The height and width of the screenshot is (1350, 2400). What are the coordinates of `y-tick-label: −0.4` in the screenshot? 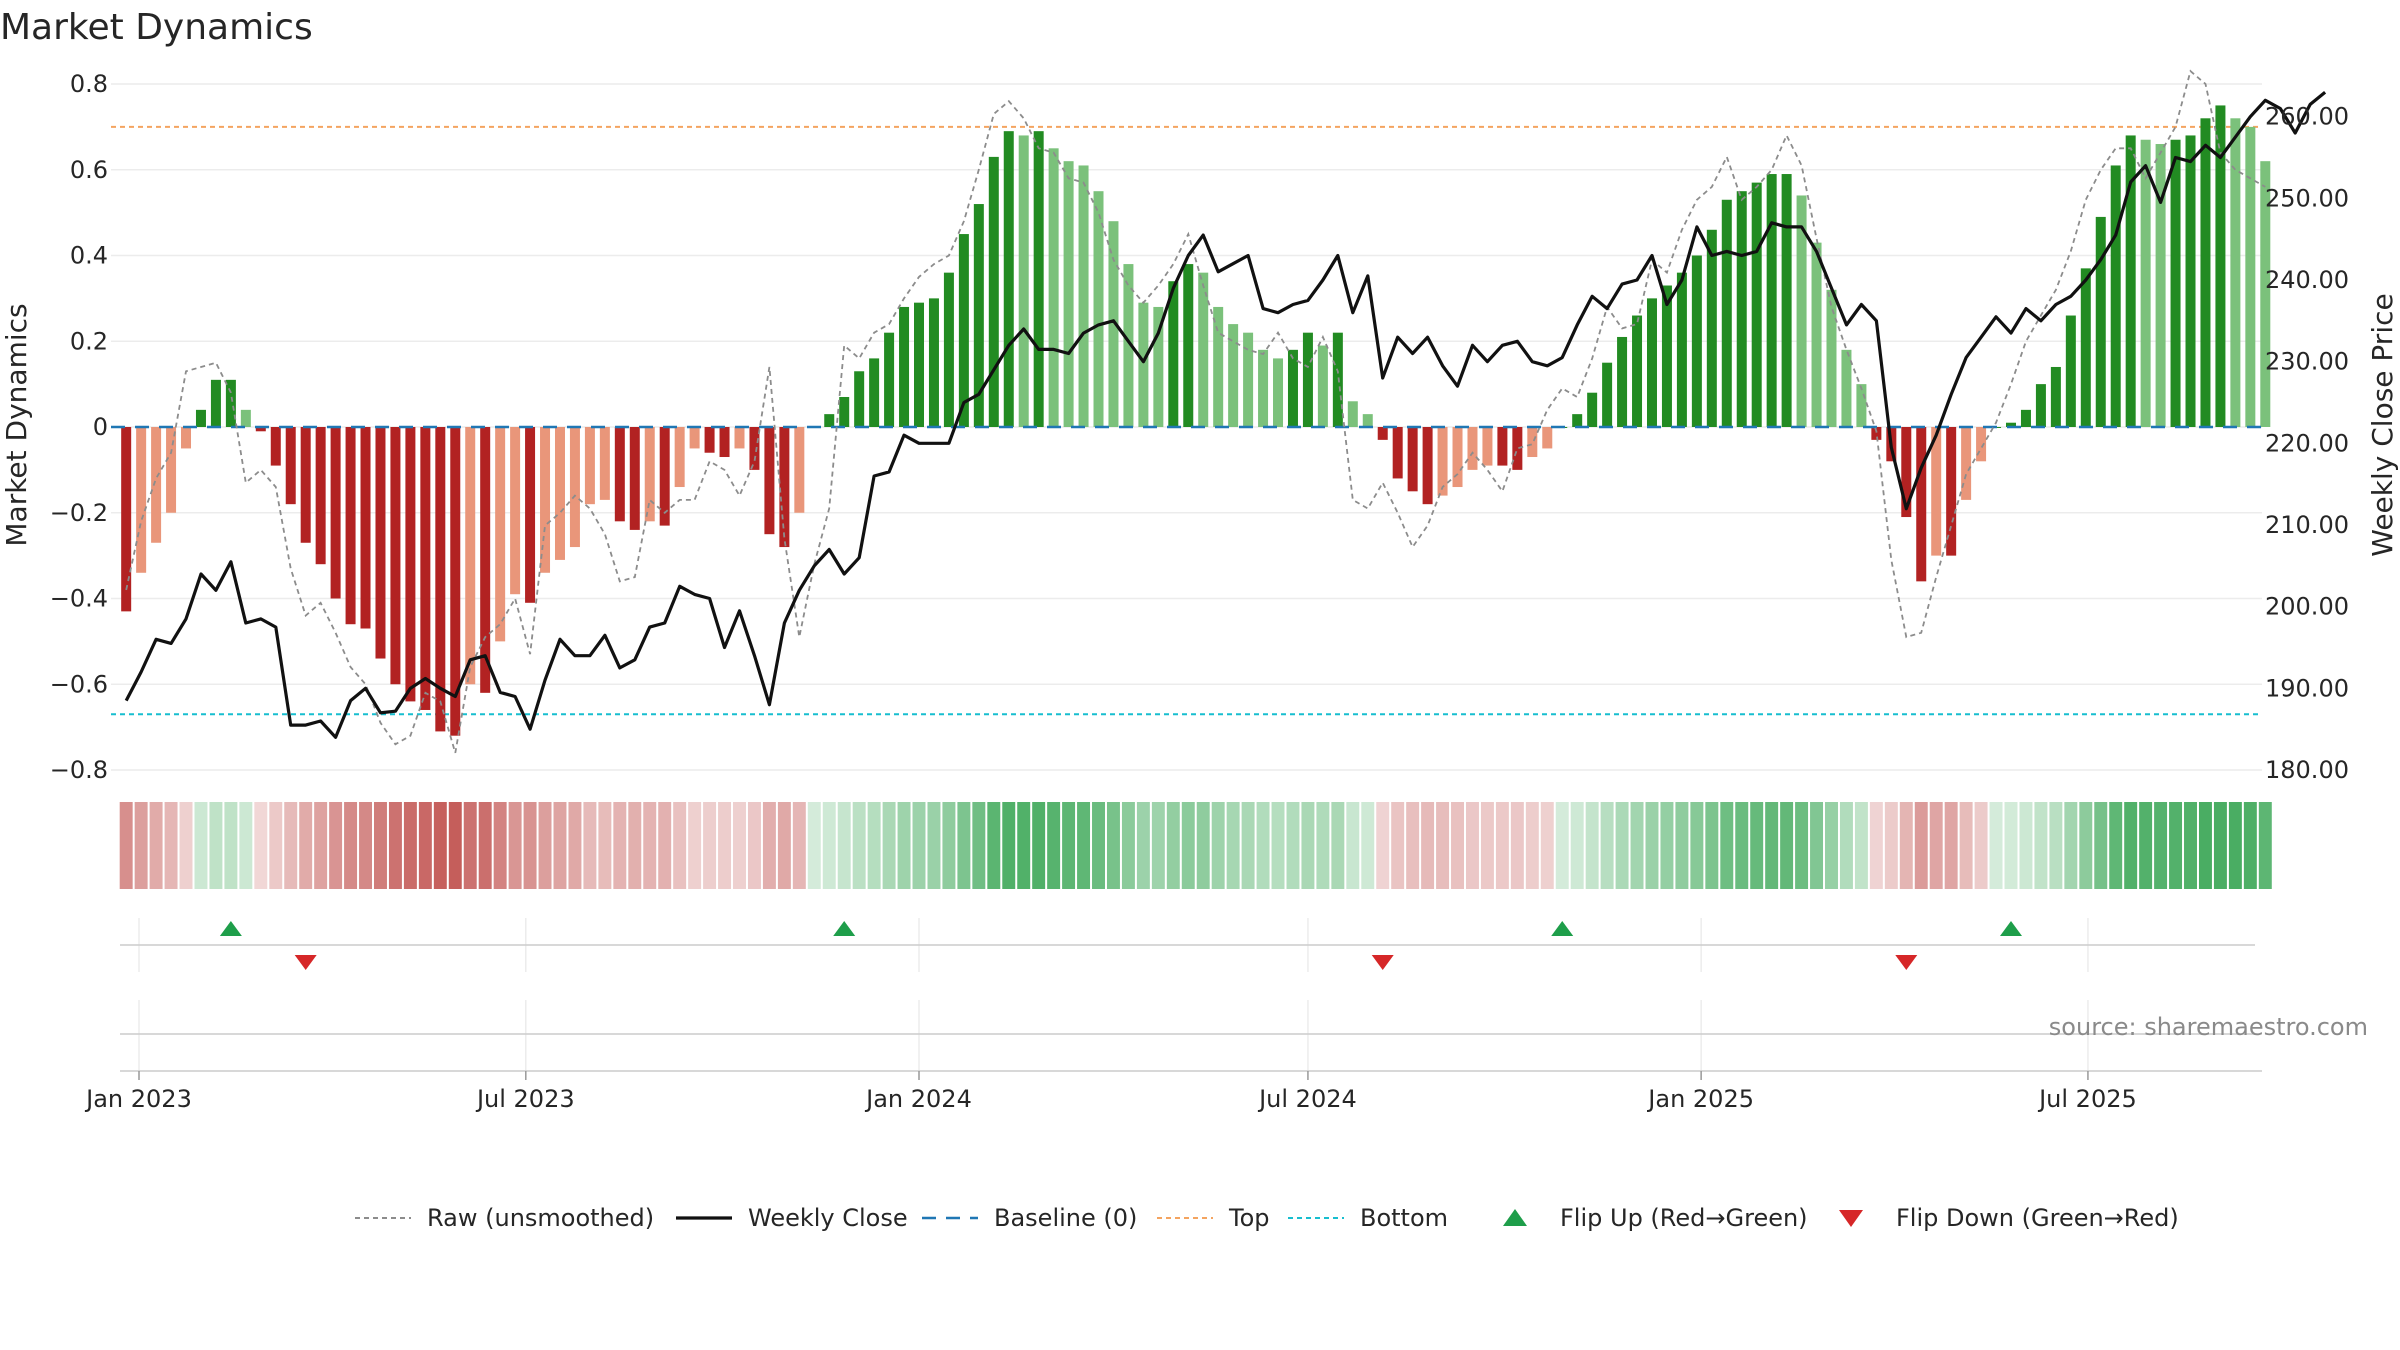 It's located at (79, 599).